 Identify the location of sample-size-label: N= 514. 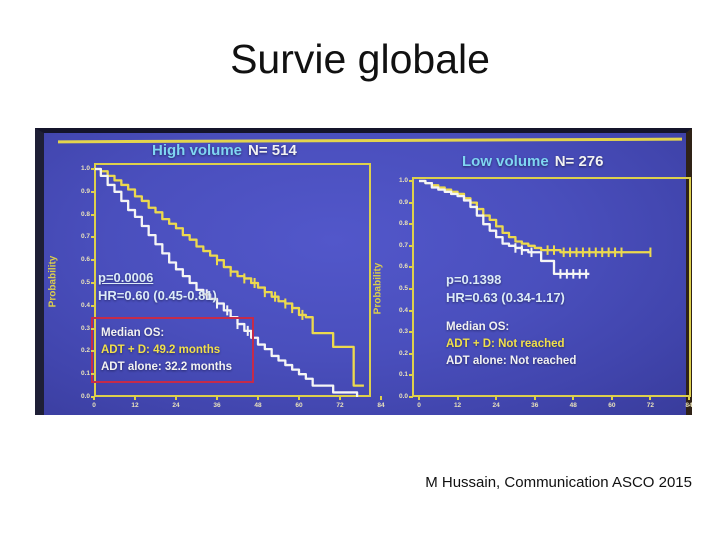
(272, 150).